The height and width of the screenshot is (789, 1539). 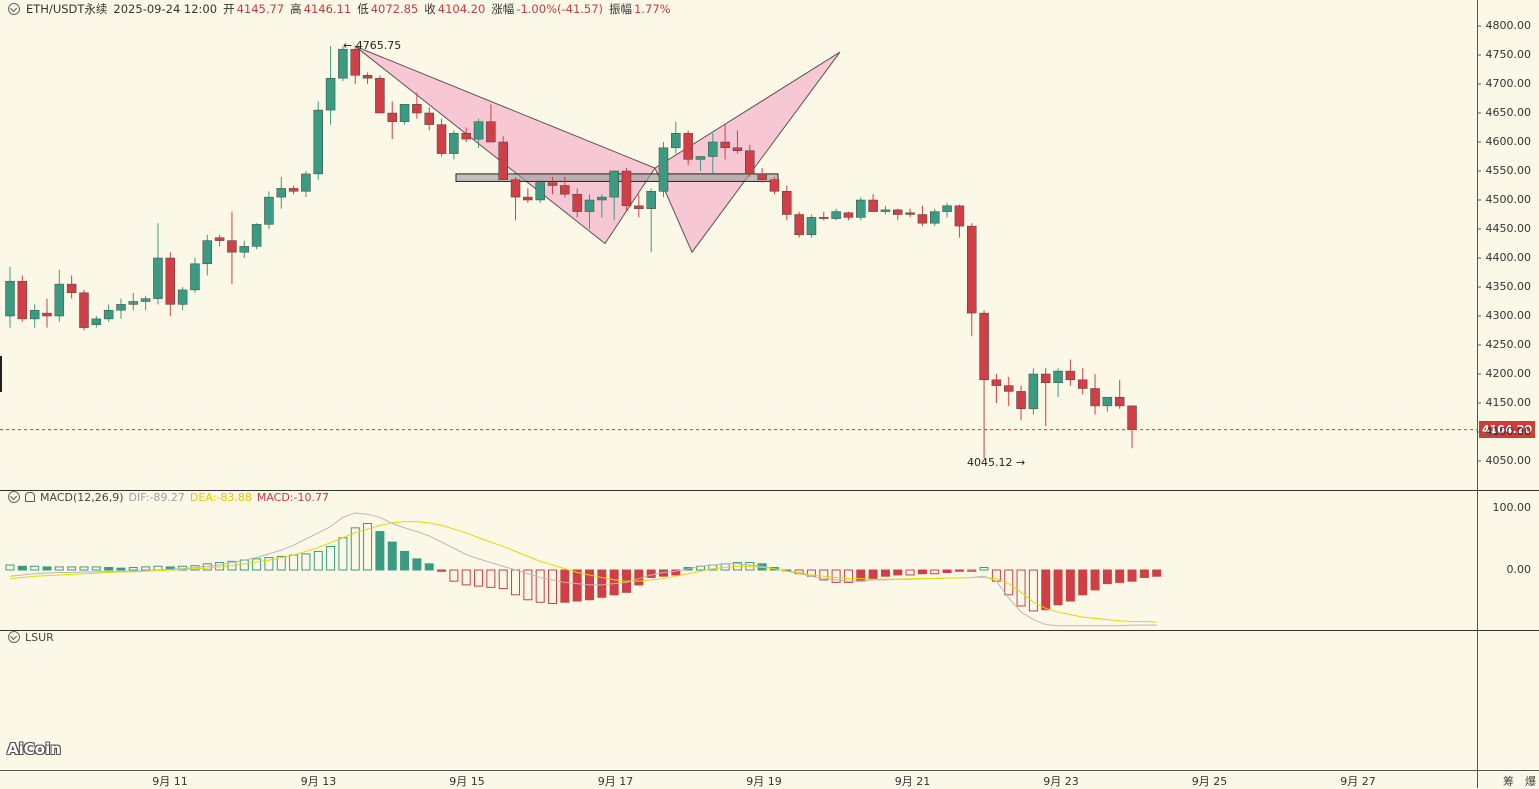 I want to click on macd-dea: DEA:-83.88, so click(x=220, y=497).